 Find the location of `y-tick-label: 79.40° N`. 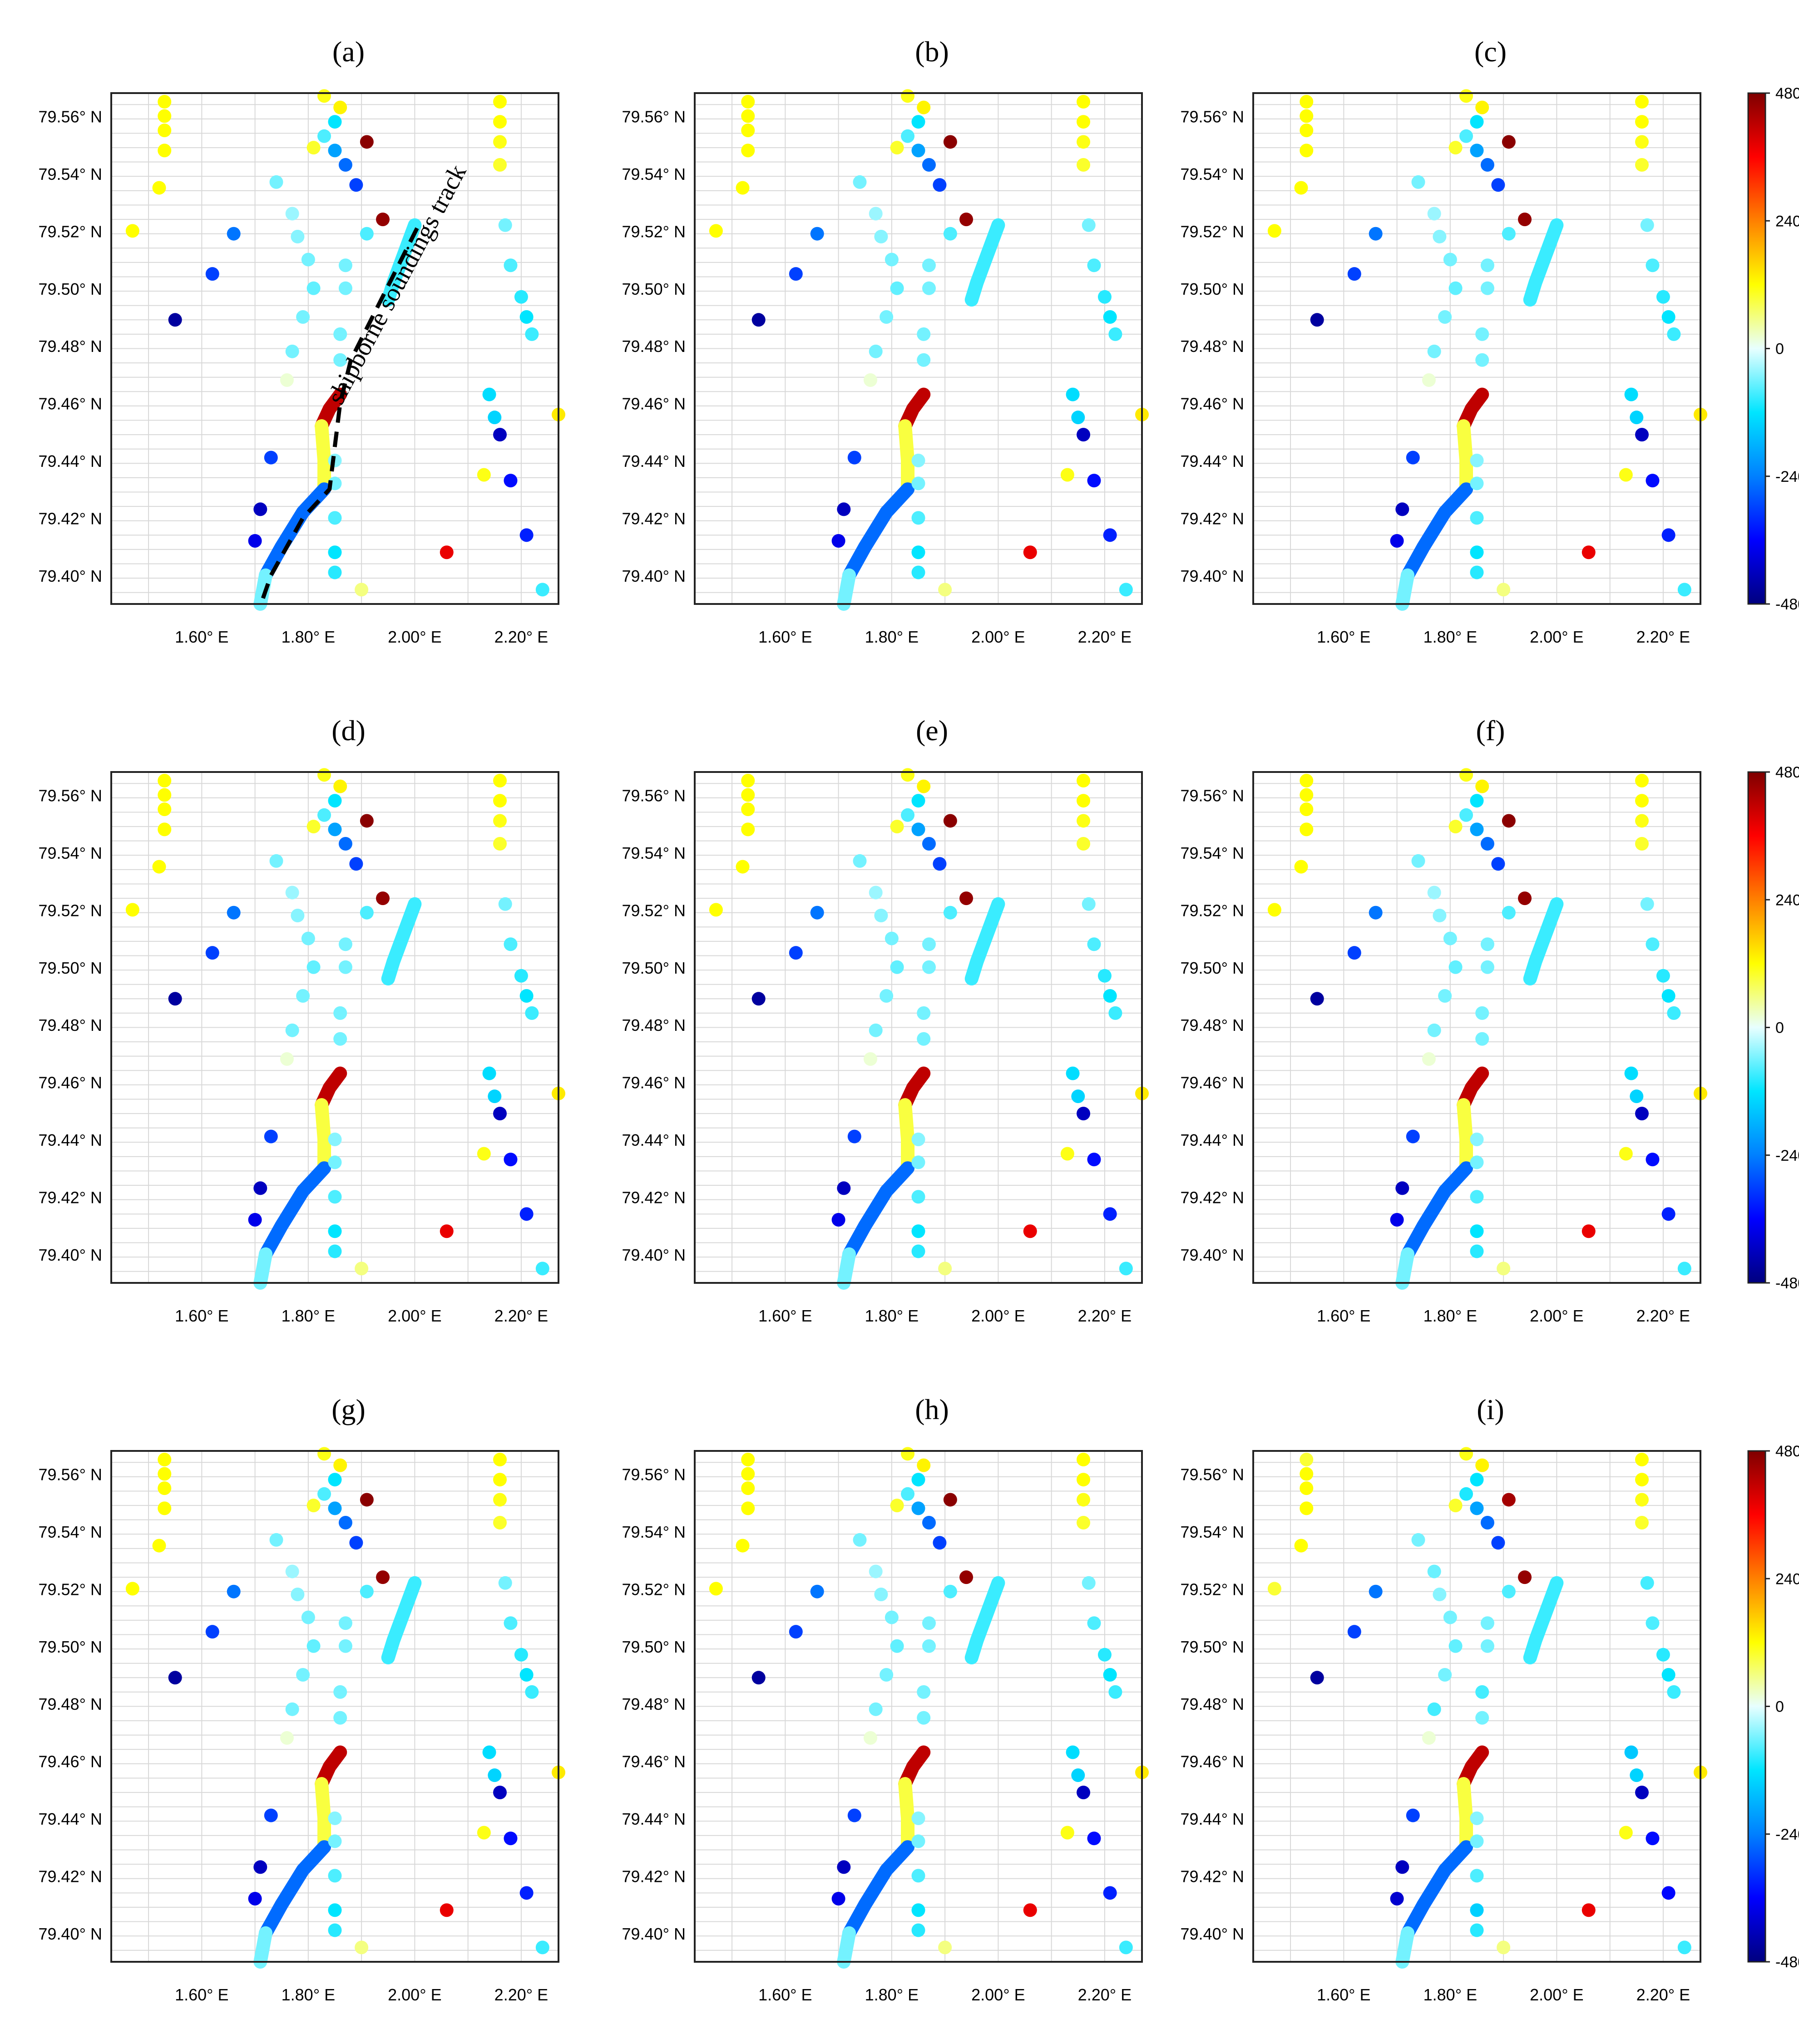

y-tick-label: 79.40° N is located at coordinates (70, 1934).